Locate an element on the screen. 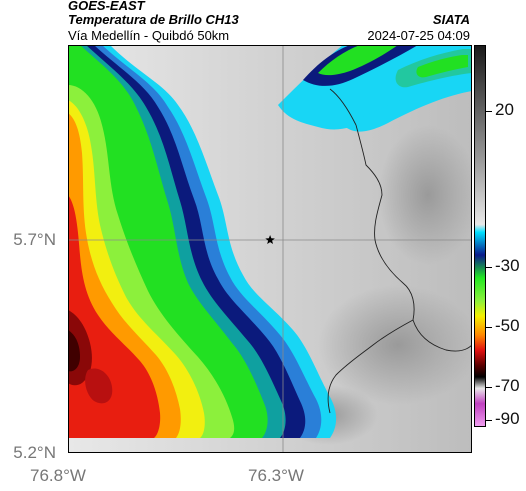 The height and width of the screenshot is (491, 526). star-icon is located at coordinates (270, 240).